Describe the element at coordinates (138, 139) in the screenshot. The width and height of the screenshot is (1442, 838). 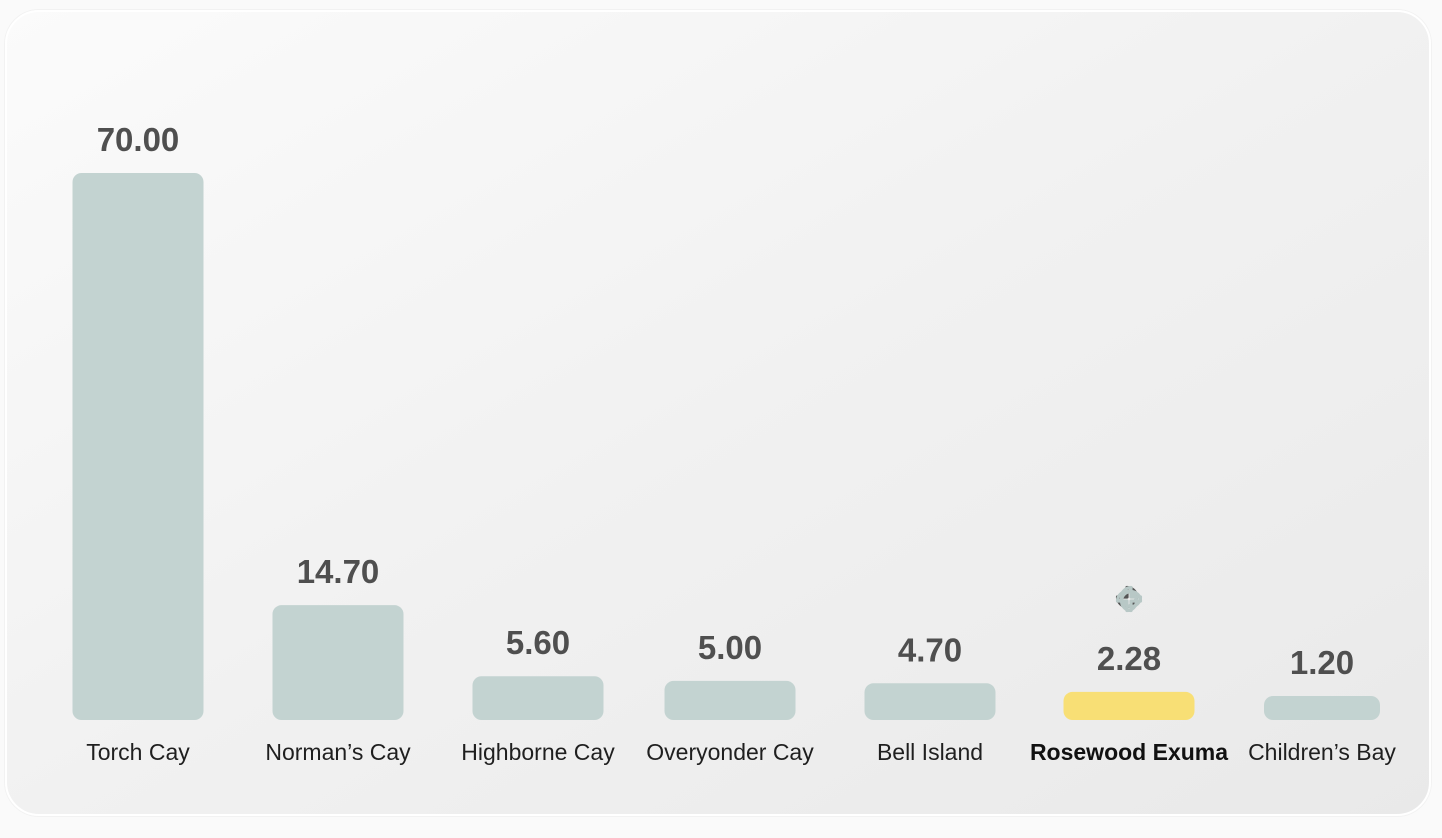
I see `value-label-0: 70.00` at that location.